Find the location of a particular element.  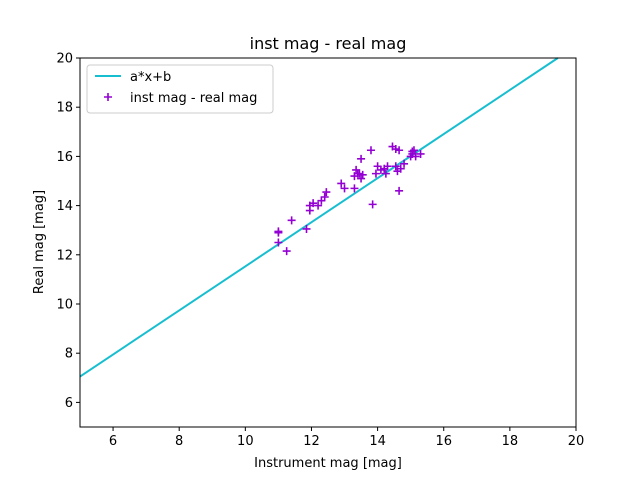

x-tick-label: 12 is located at coordinates (311, 441).